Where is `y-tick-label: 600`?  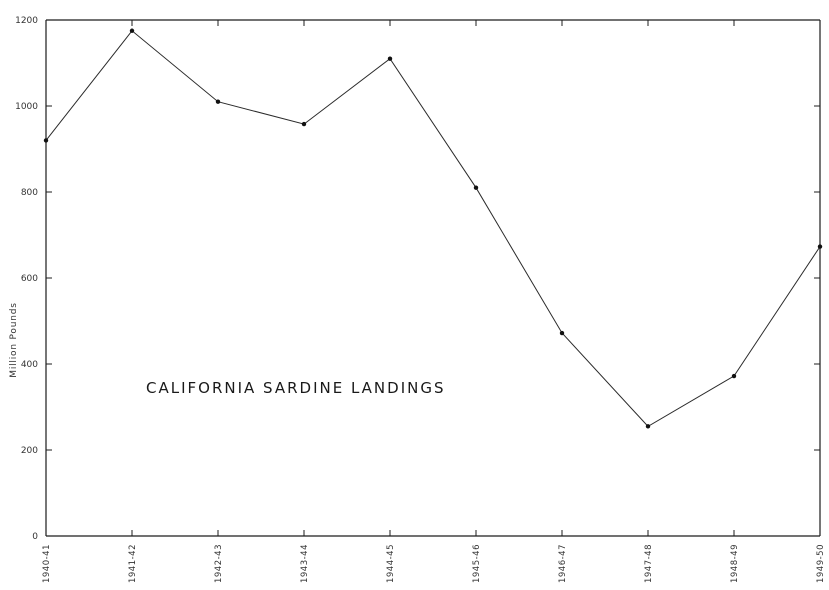 y-tick-label: 600 is located at coordinates (29, 279).